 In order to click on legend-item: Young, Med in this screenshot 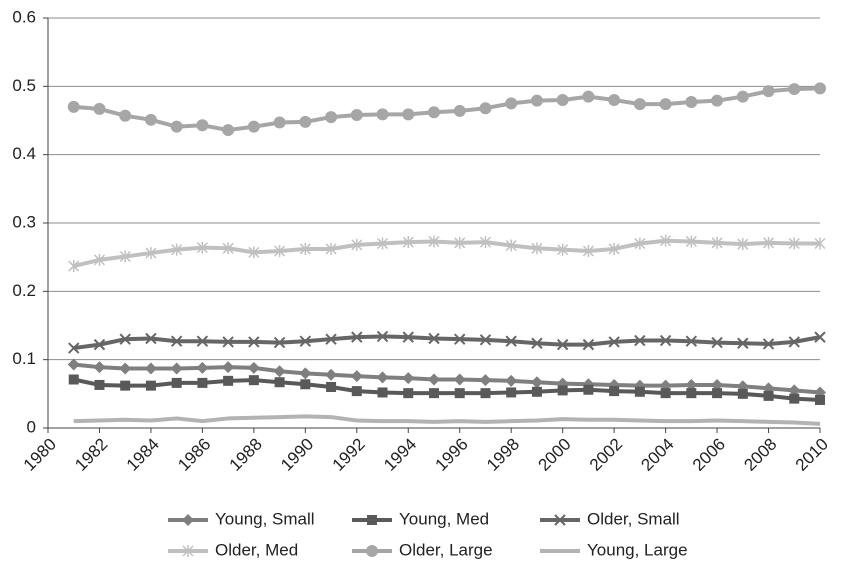, I will do `click(420, 518)`.